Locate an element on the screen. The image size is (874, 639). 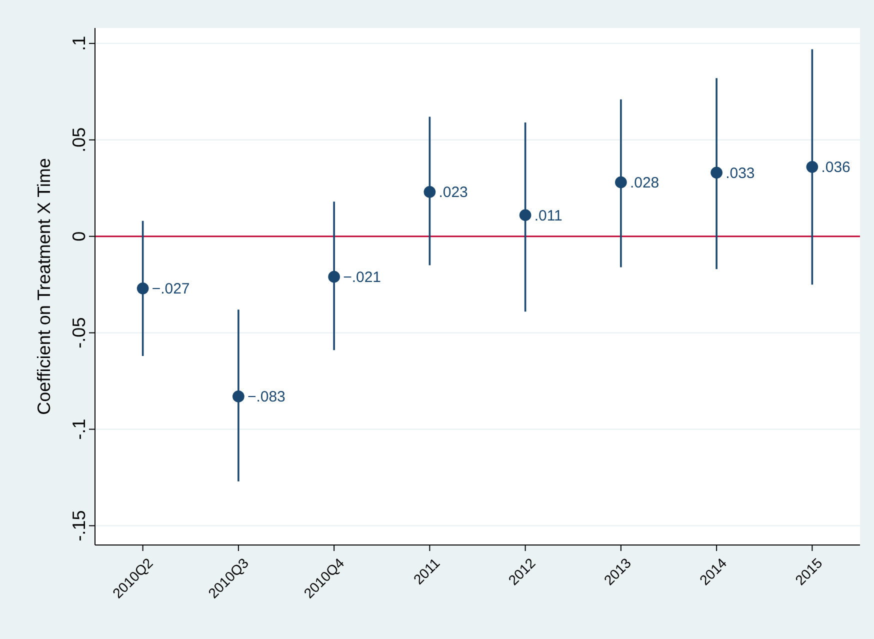
y-tick-label: .05 is located at coordinates (79, 139).